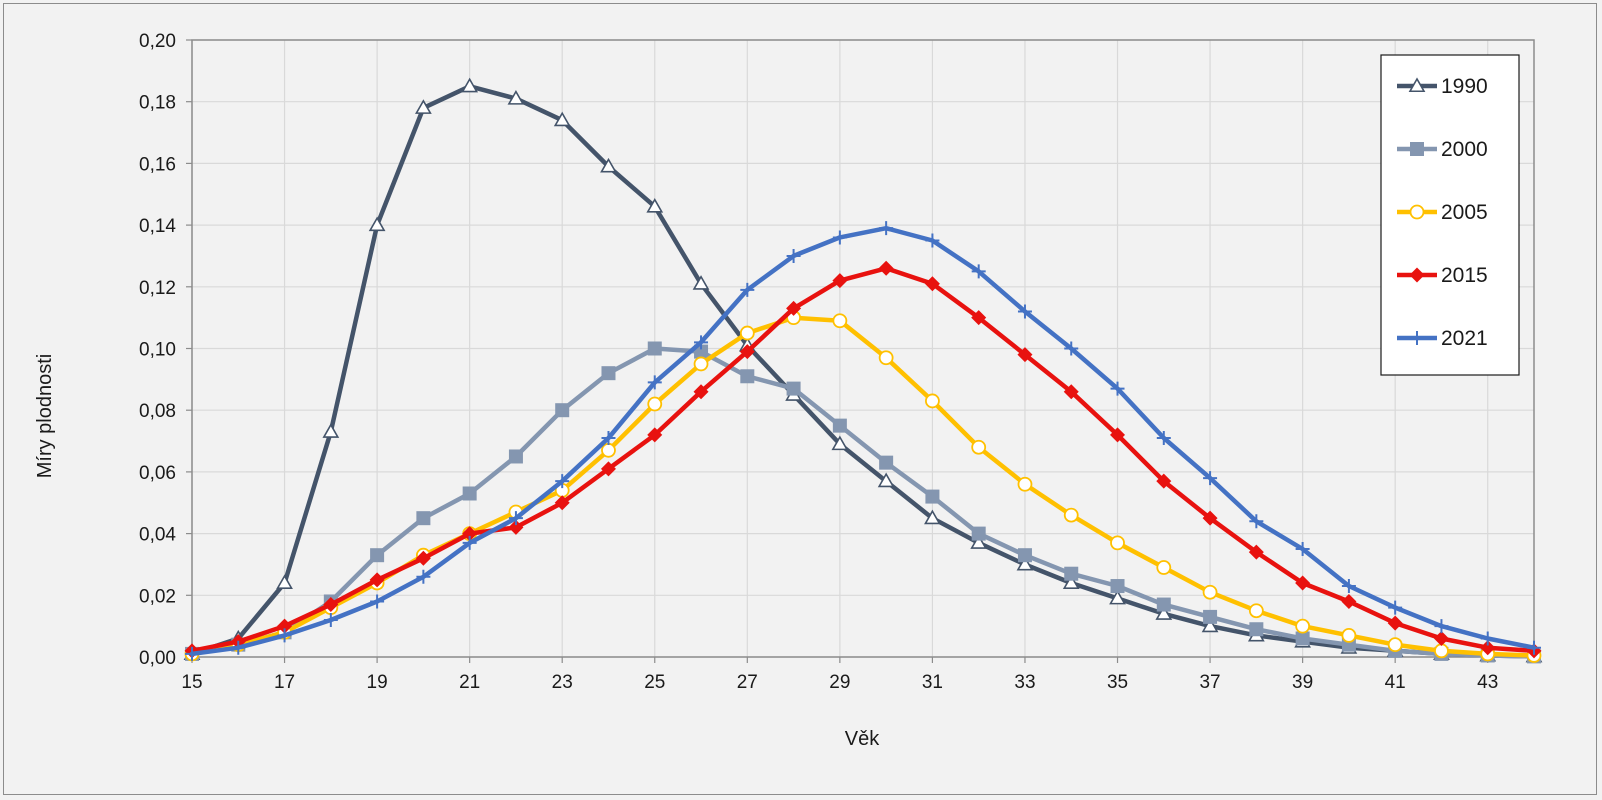  What do you see at coordinates (1464, 212) in the screenshot?
I see `legend-label: 2005` at bounding box center [1464, 212].